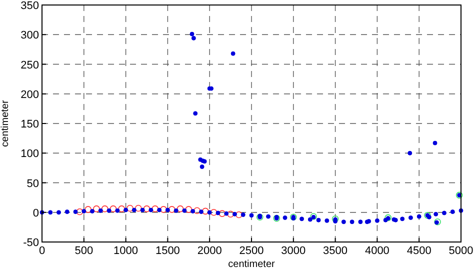 The height and width of the screenshot is (269, 474). I want to click on x-tick-label: 2500, so click(251, 251).